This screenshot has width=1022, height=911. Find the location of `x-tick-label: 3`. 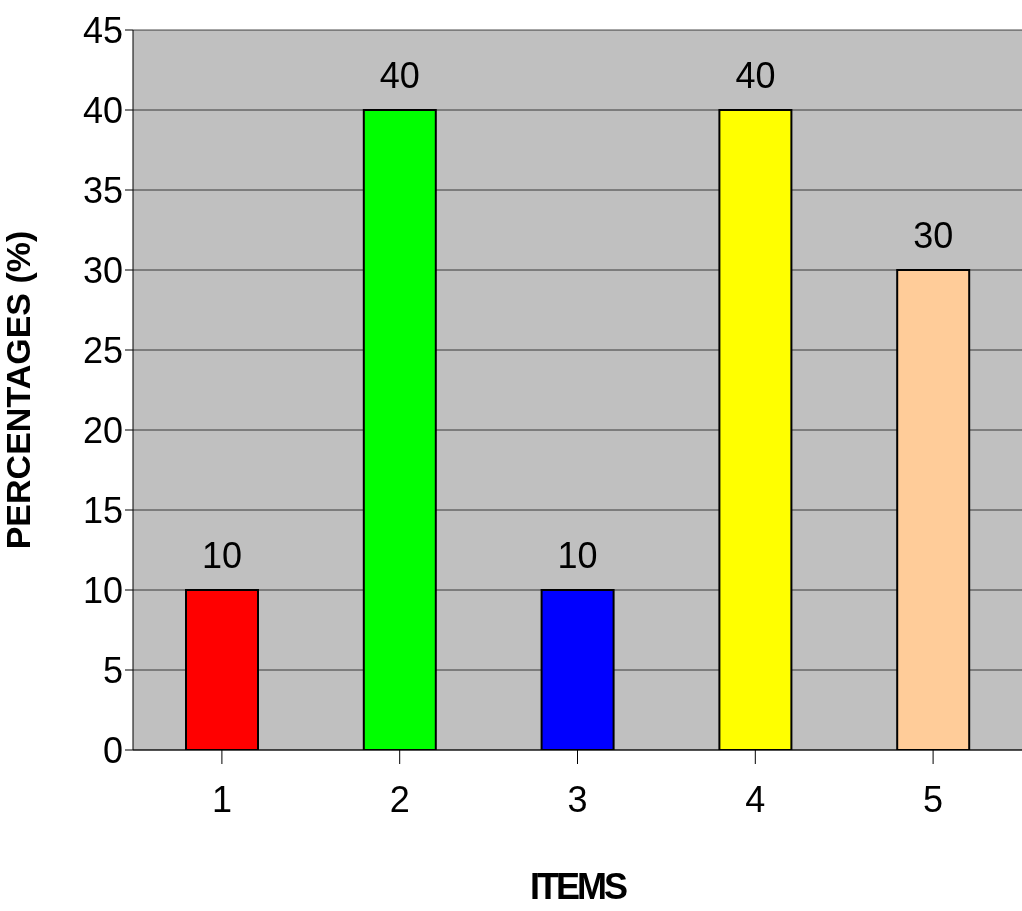

x-tick-label: 3 is located at coordinates (577, 799).